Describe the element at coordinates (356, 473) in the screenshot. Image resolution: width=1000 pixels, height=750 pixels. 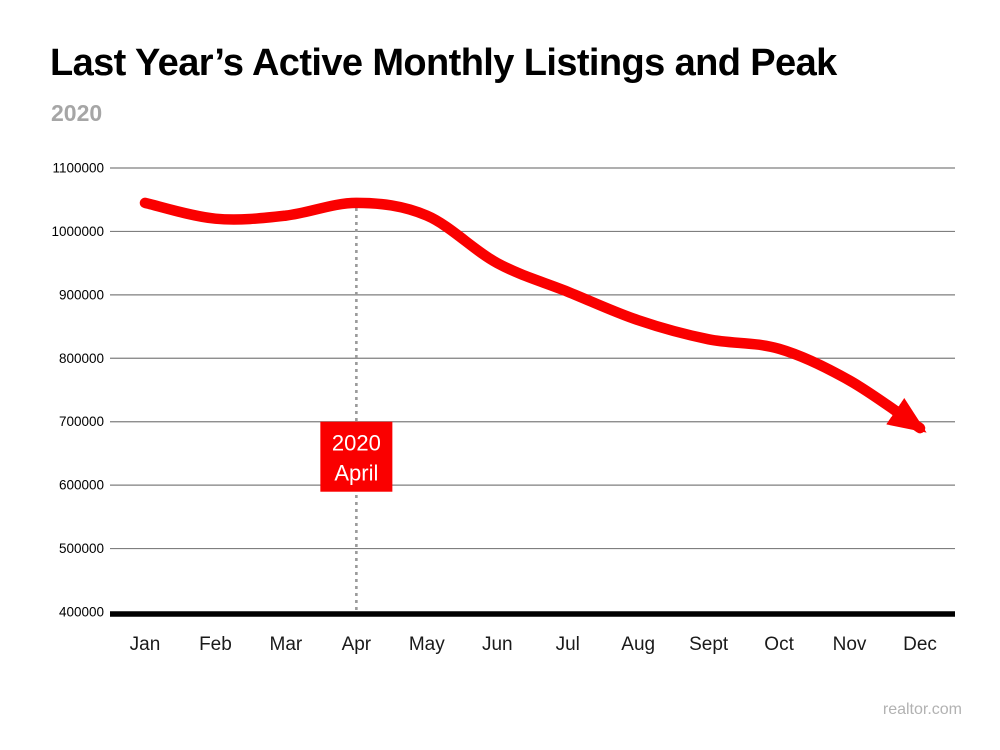
I see `peak-annotation-text: April` at that location.